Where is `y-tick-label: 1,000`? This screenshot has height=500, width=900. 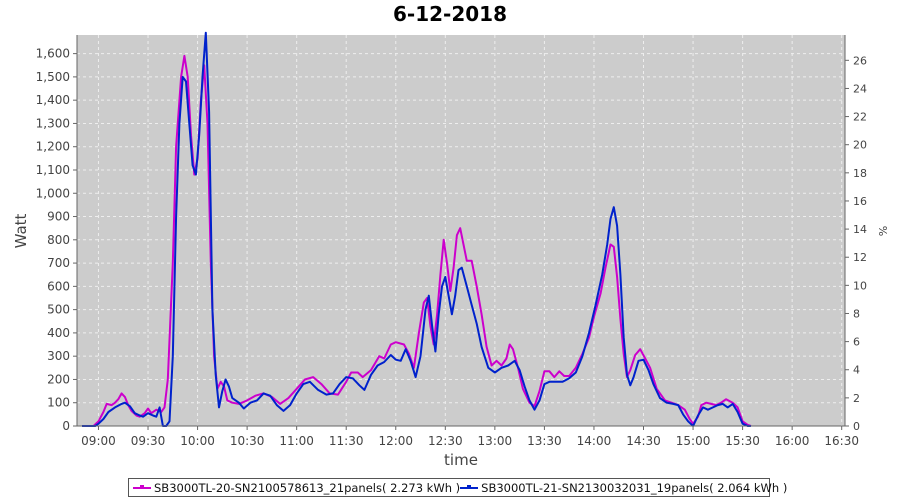 y-tick-label: 1,000 is located at coordinates (53, 193).